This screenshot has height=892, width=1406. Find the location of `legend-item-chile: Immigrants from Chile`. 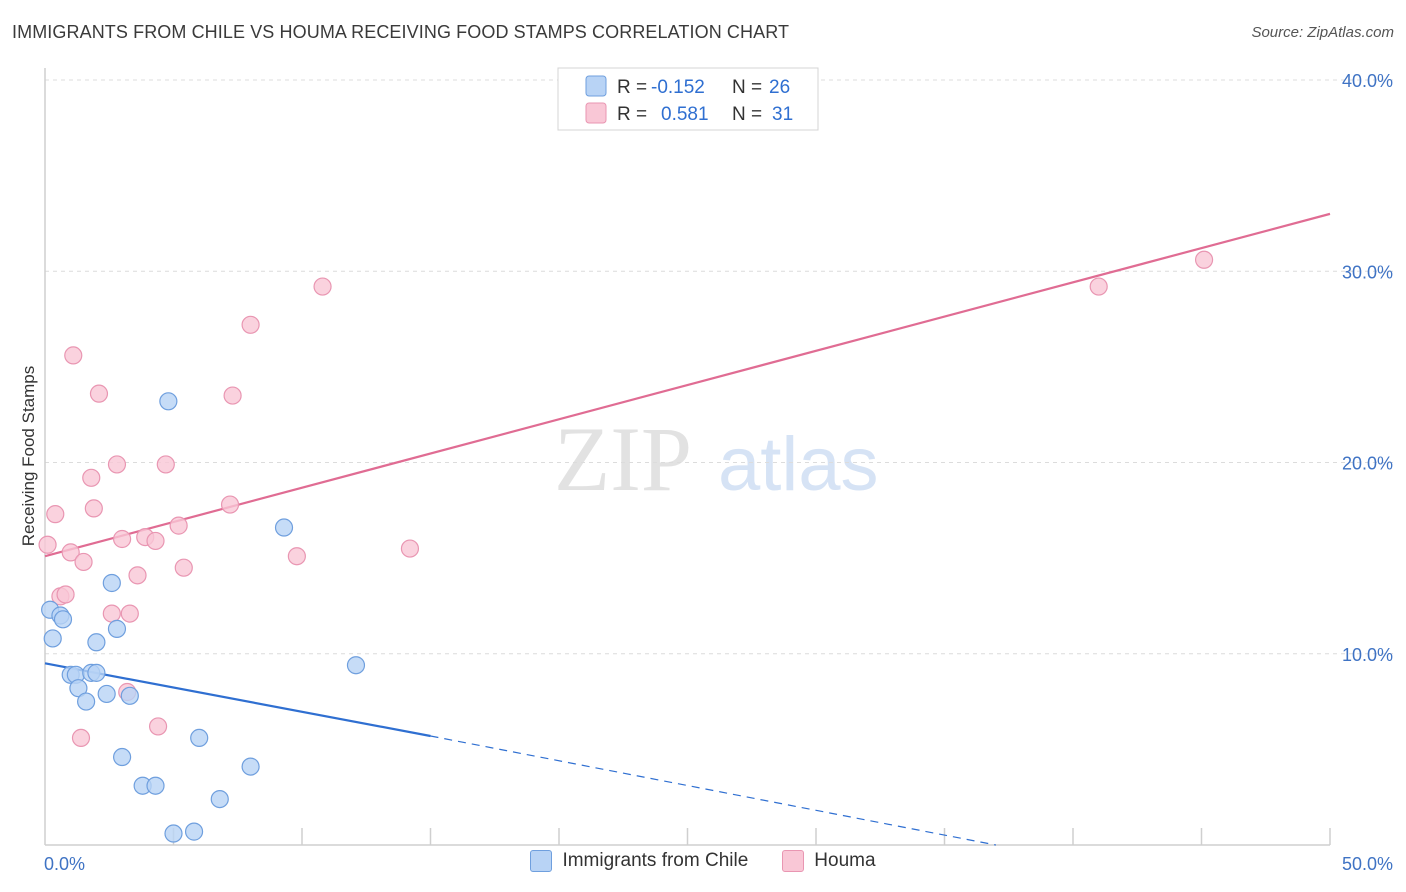

legend-item-chile: Immigrants from Chile is located at coordinates (639, 861).